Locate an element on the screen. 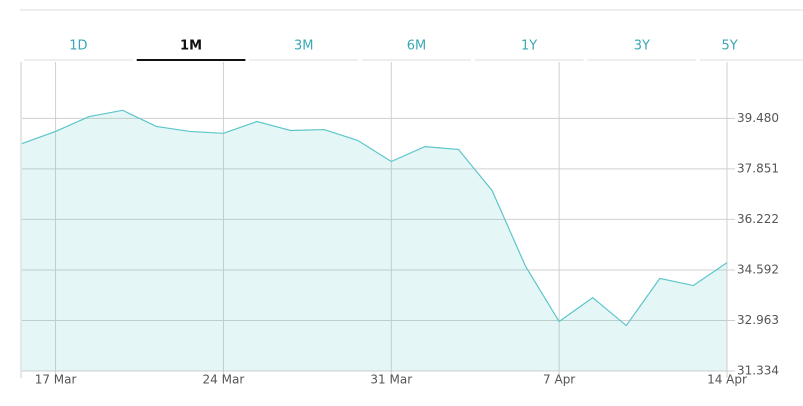 The width and height of the screenshot is (803, 406). y-tick-label: 39.480 is located at coordinates (758, 118).